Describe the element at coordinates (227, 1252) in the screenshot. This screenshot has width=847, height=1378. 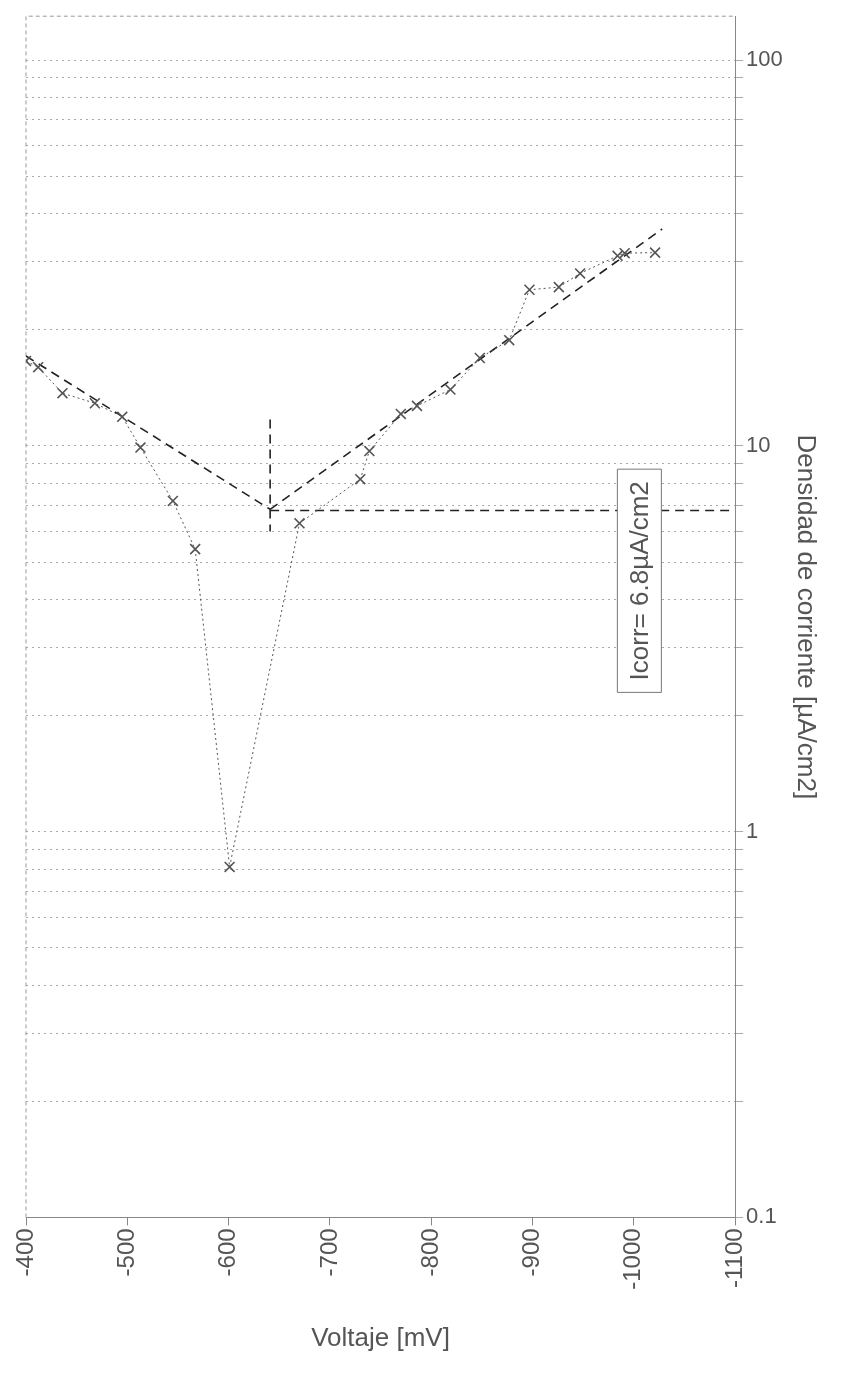
I see `x-tick-label: -600` at that location.